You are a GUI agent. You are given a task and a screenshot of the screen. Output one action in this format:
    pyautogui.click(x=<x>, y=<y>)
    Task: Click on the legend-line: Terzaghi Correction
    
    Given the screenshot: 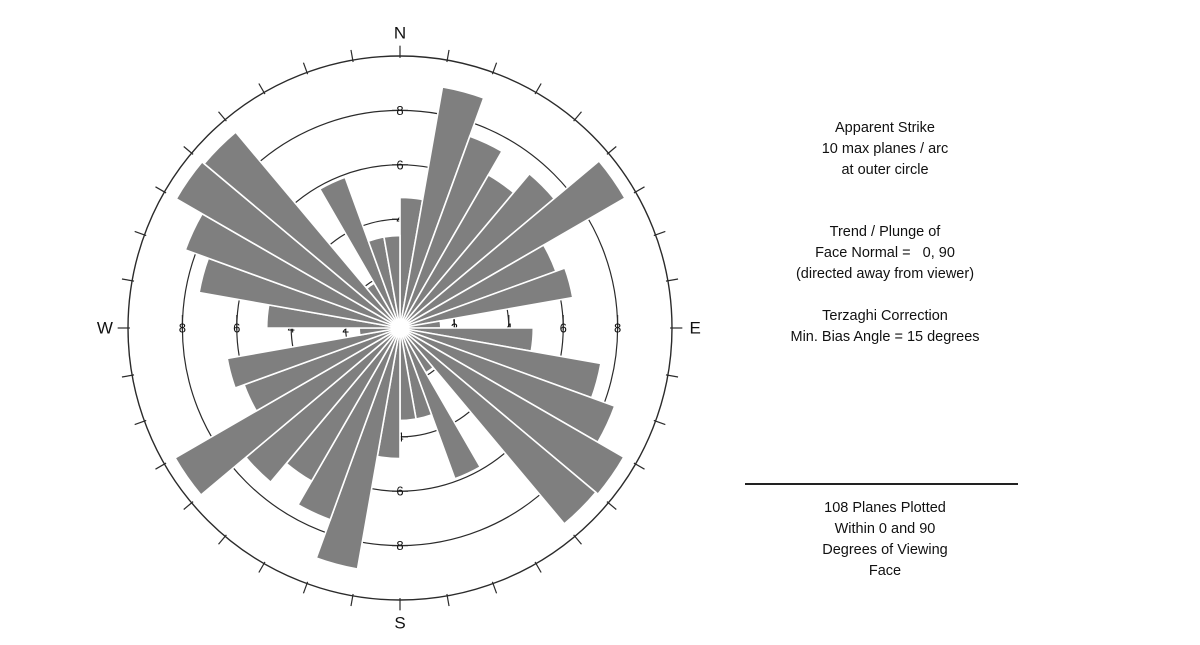 What is the action you would take?
    pyautogui.click(x=885, y=316)
    